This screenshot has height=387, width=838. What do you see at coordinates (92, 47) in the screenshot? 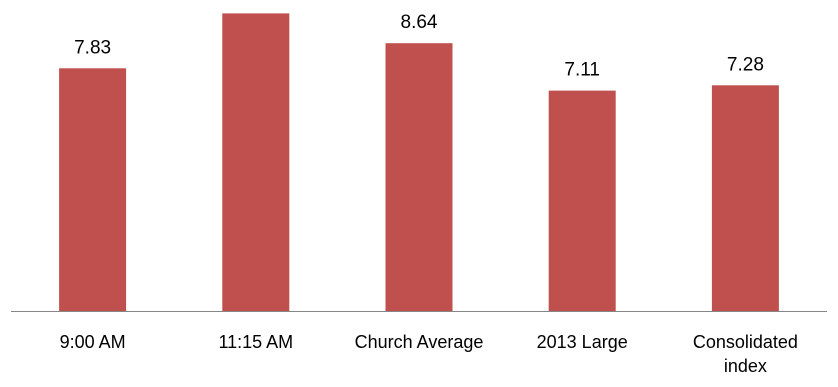
I see `data-label-0: 7.83` at bounding box center [92, 47].